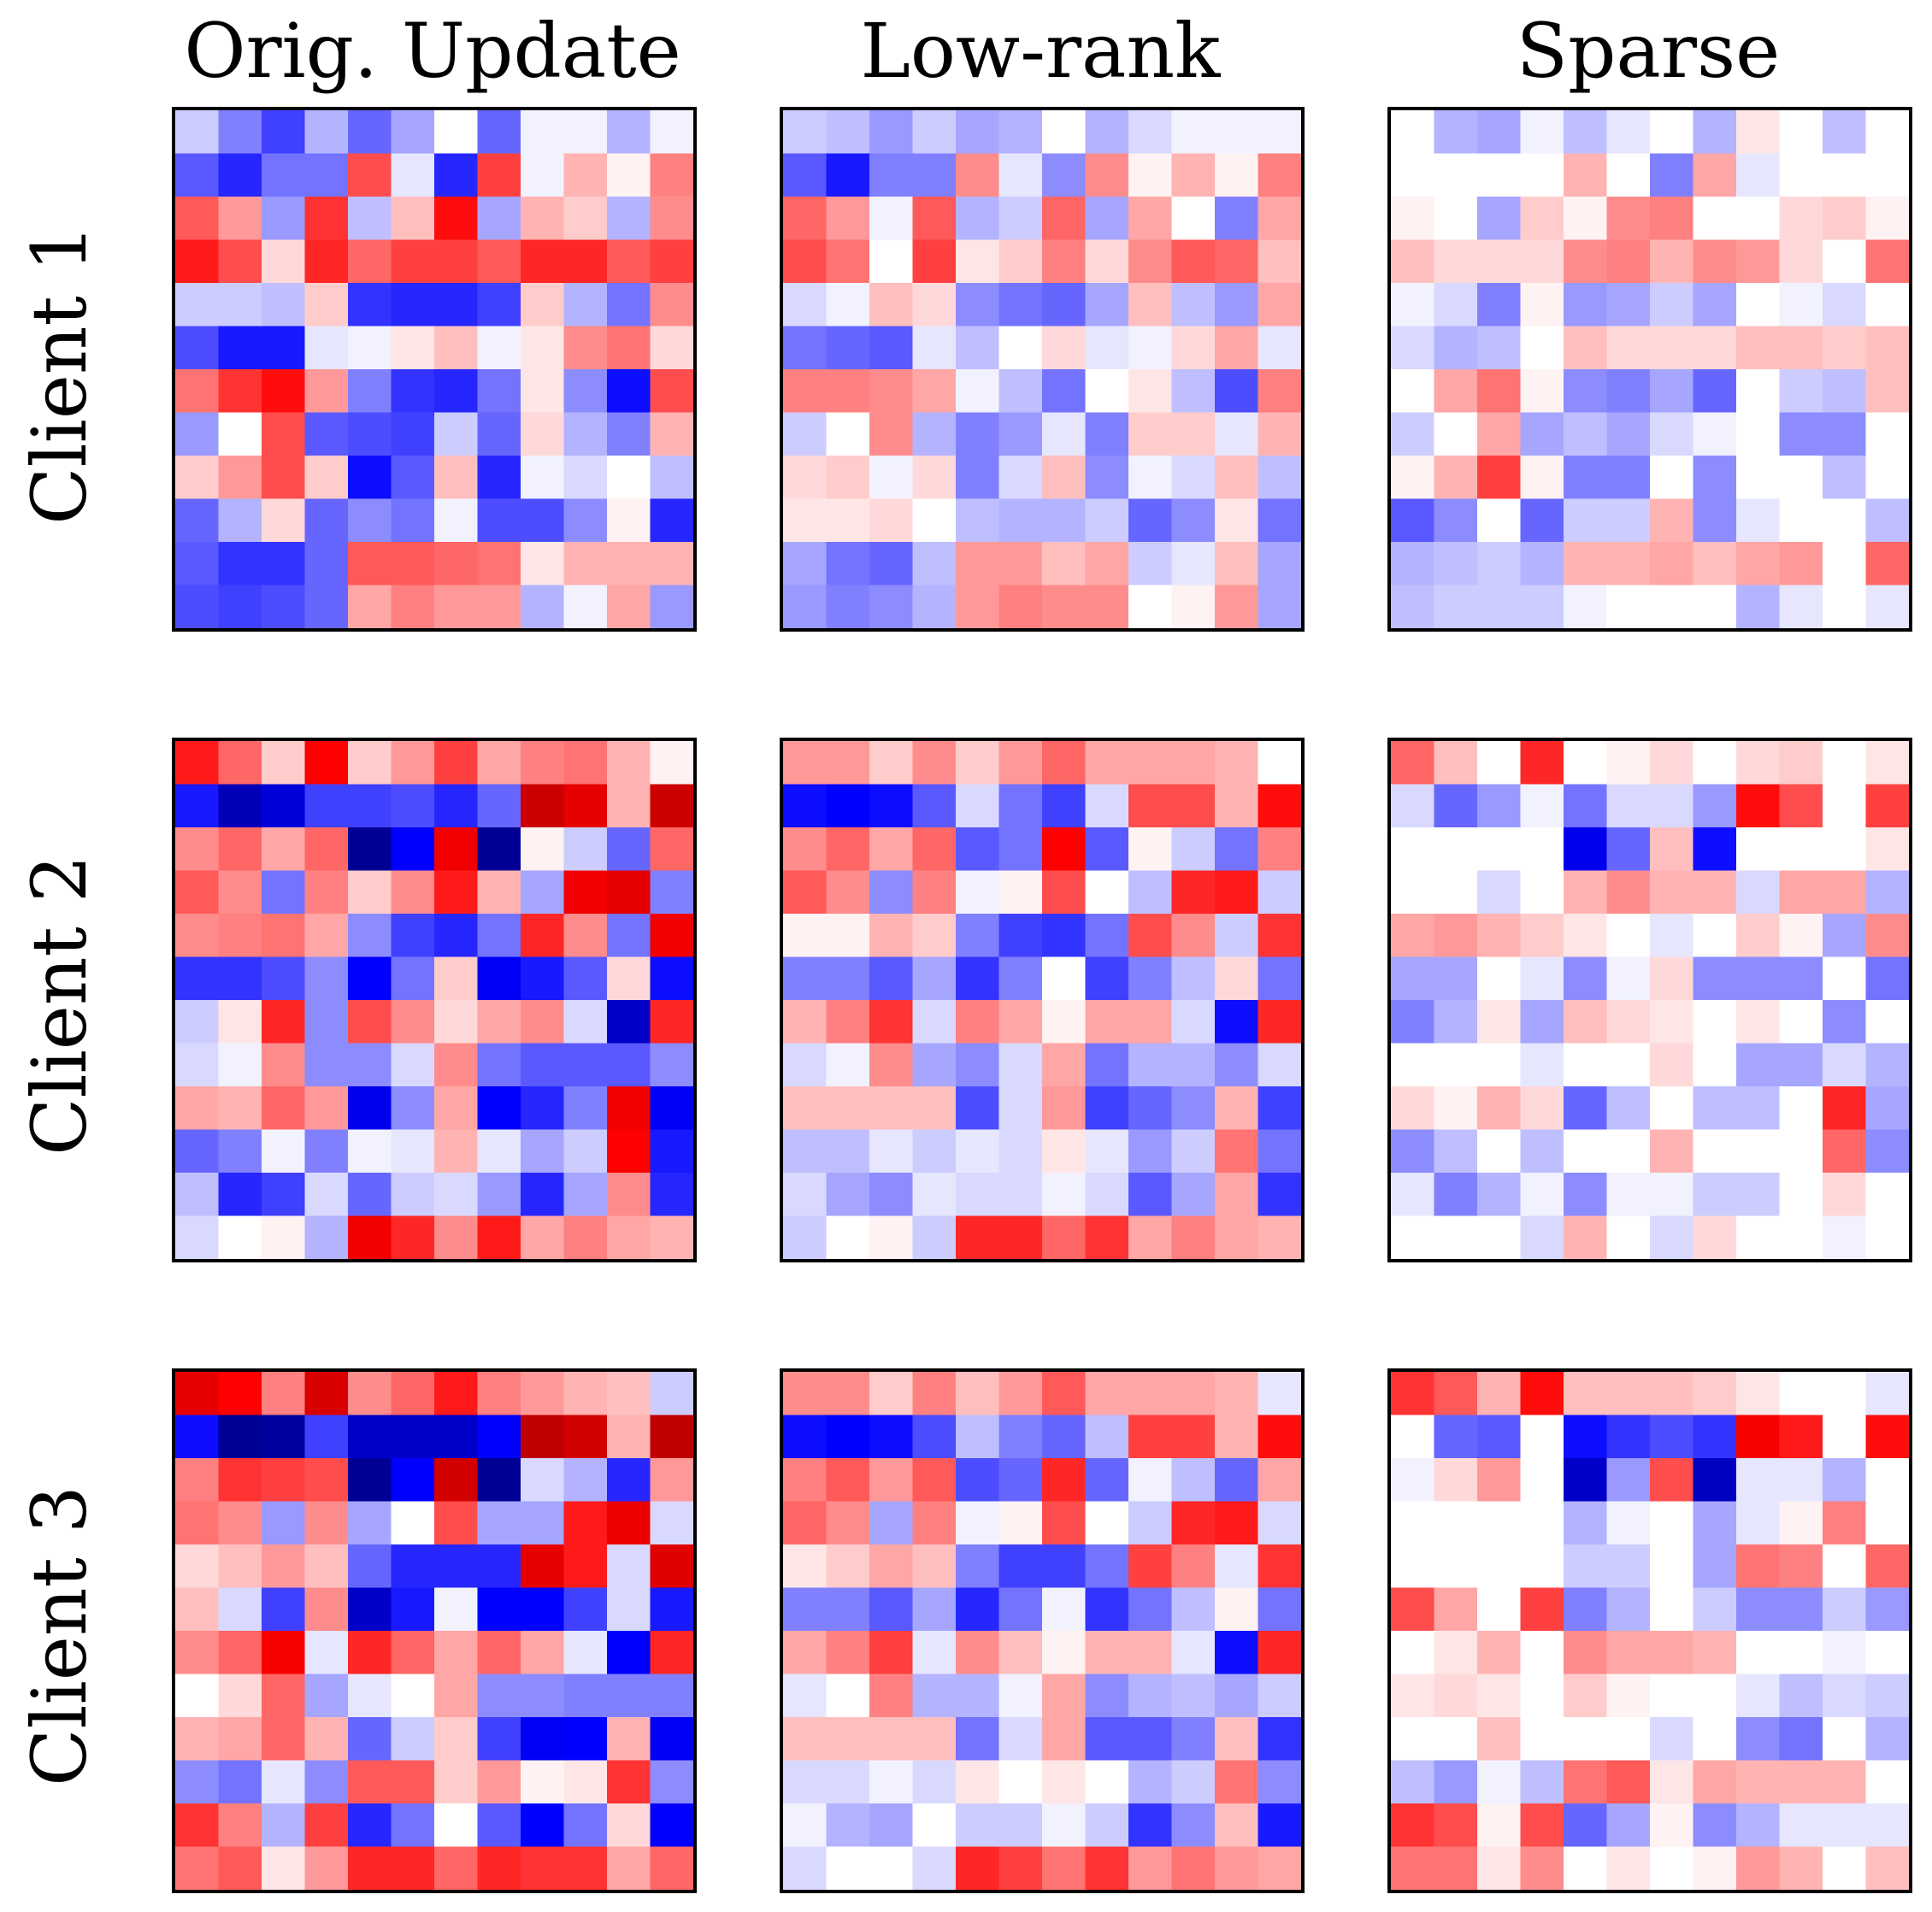 The height and width of the screenshot is (1912, 1932). I want to click on heatmap-cell-r2-c7, so click(1107, 219).